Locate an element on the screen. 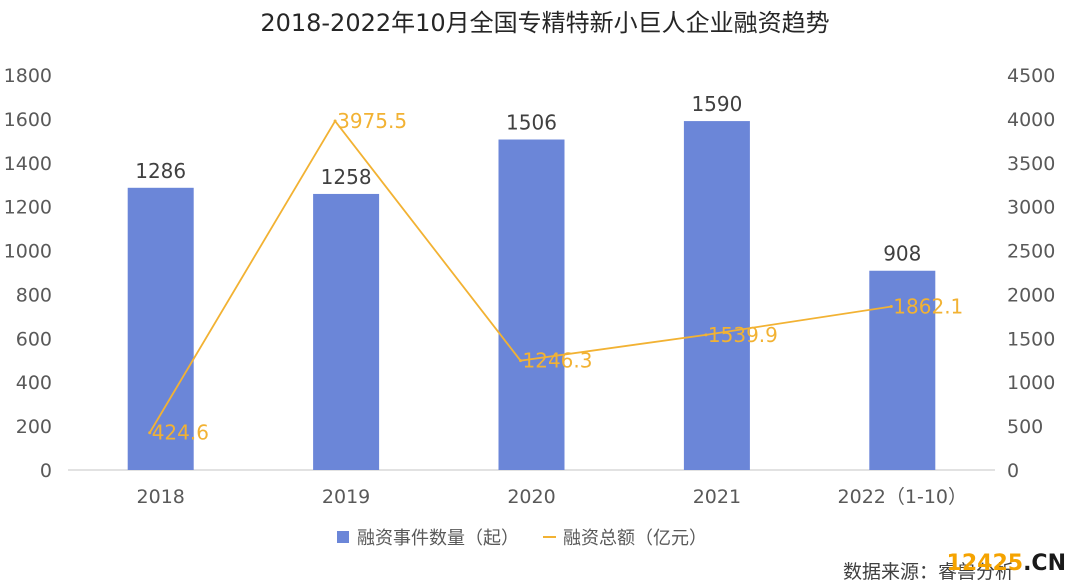  left-tick-label: 1400 is located at coordinates (28, 164).